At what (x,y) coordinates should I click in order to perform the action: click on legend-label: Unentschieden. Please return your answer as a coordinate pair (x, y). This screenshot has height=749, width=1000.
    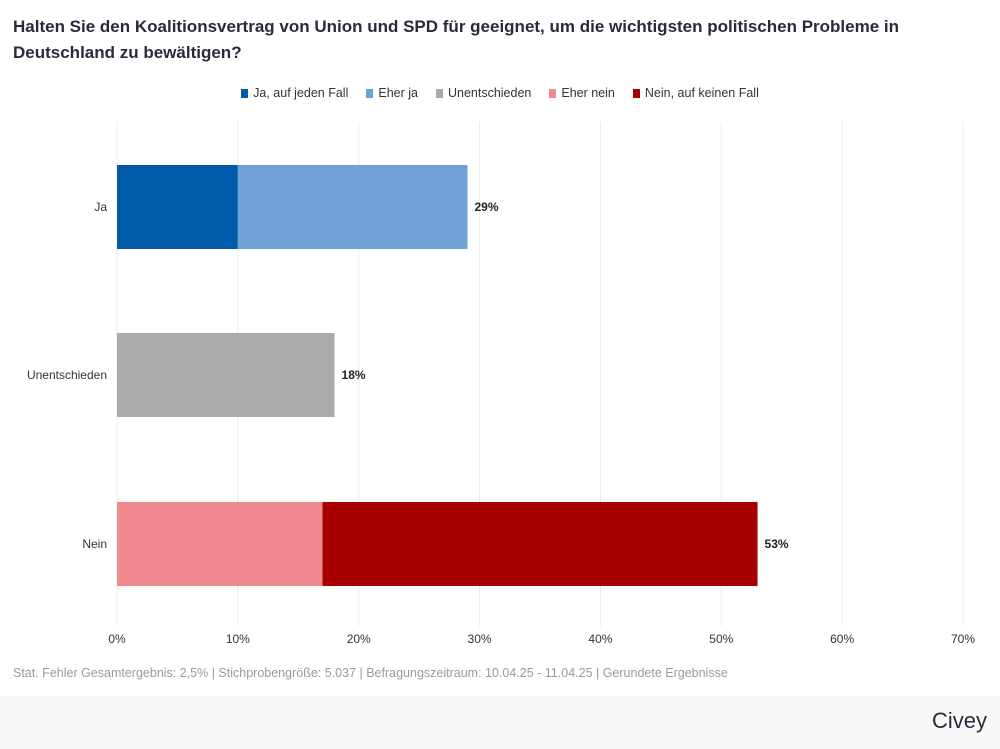
    Looking at the image, I should click on (489, 93).